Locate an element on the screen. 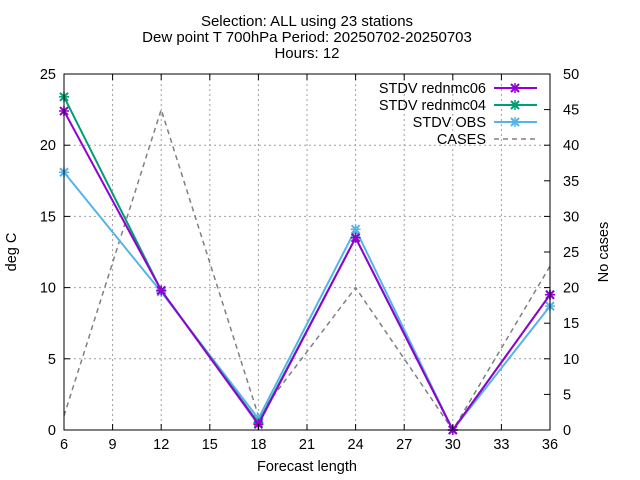  y2-tick-label: 5 is located at coordinates (567, 395).